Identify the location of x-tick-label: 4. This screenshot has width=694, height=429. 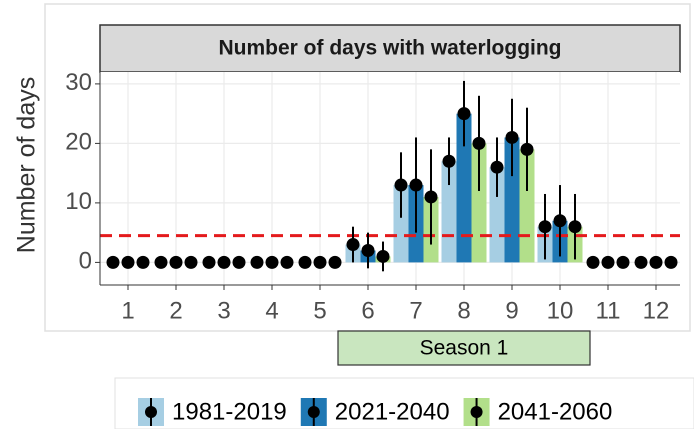
(271, 310).